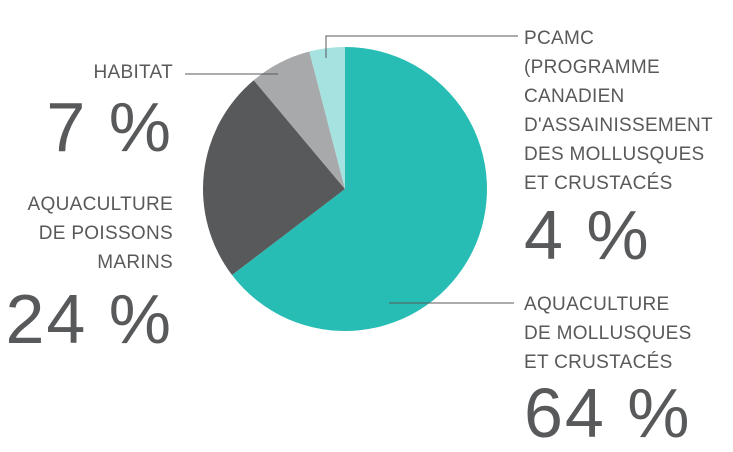 This screenshot has height=452, width=733. I want to click on slice-label-marine-fish-aquaculture: AQUACULTURE DE POISSONS MARINS, so click(100, 233).